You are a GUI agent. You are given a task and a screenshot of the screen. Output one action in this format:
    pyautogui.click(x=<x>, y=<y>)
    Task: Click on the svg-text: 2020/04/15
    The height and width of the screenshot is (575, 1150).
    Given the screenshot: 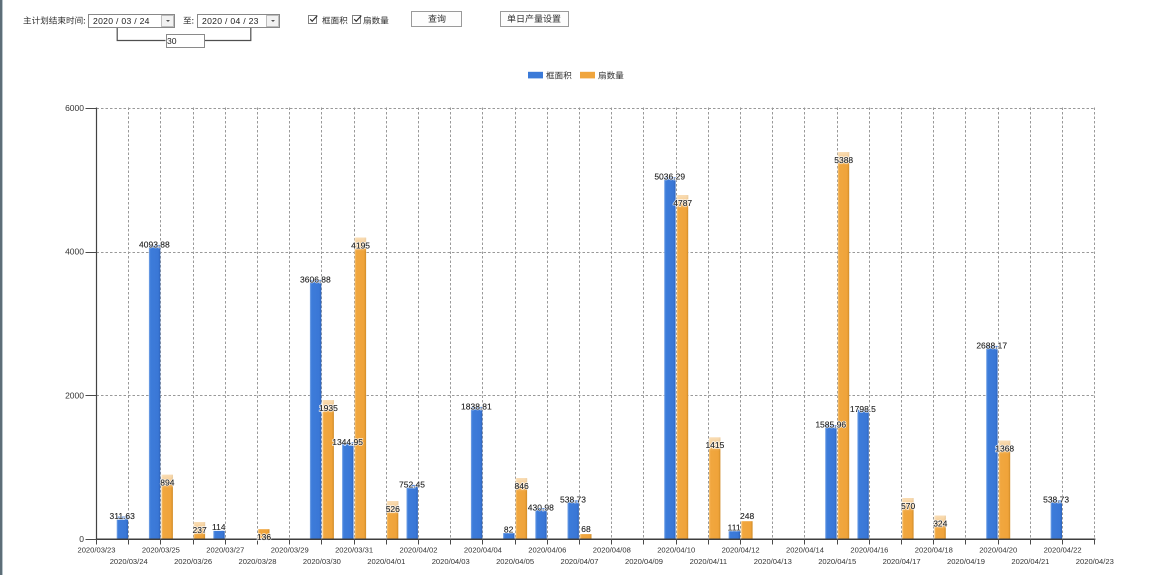 What is the action you would take?
    pyautogui.click(x=837, y=561)
    